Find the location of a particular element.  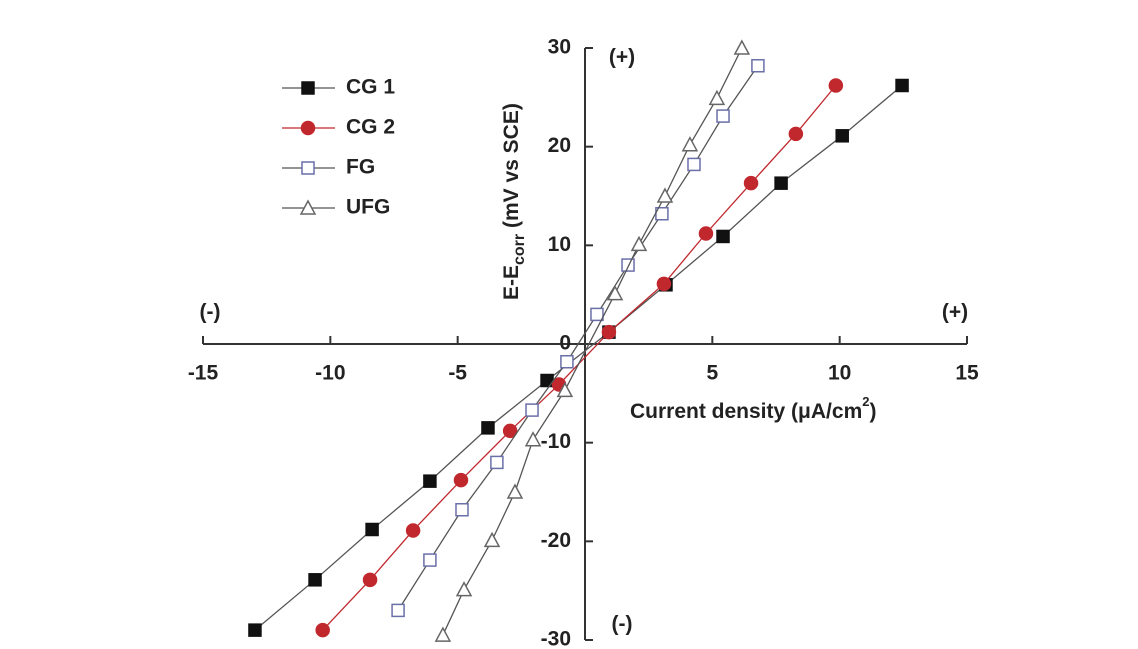

y-tick-label: -30 is located at coordinates (556, 638).